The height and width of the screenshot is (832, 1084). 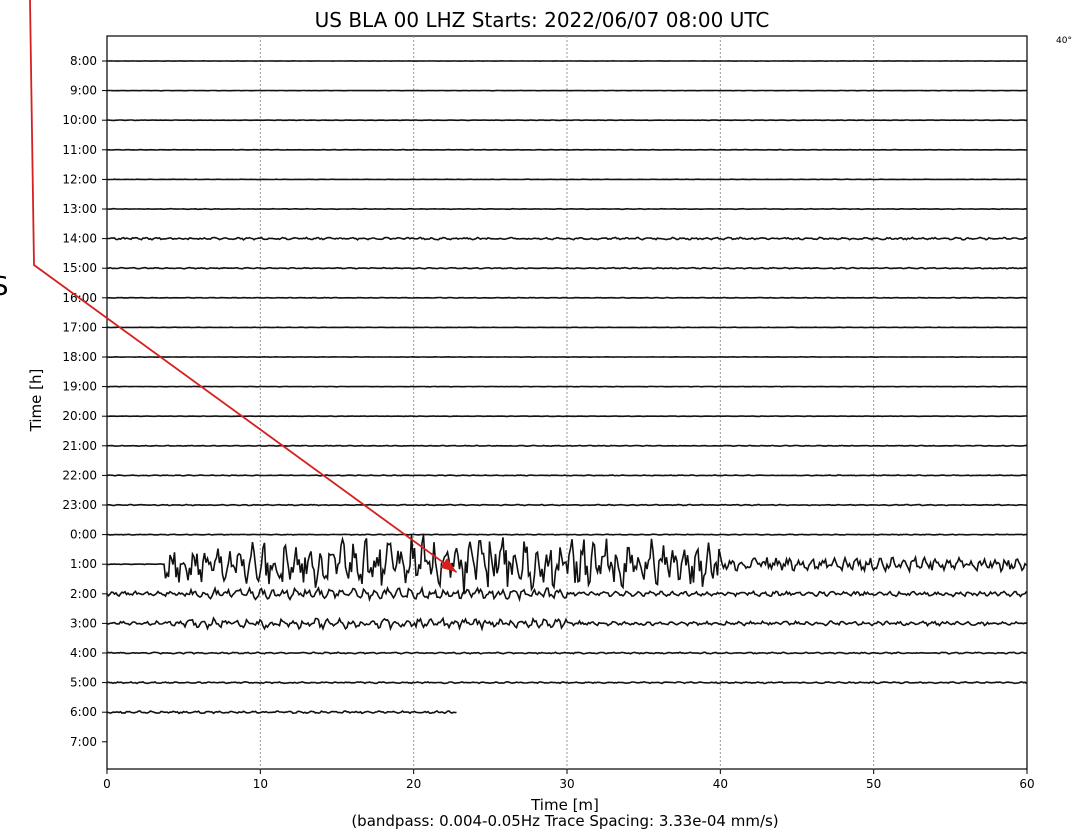 I want to click on y-tick-label: 14:00, so click(x=79, y=239).